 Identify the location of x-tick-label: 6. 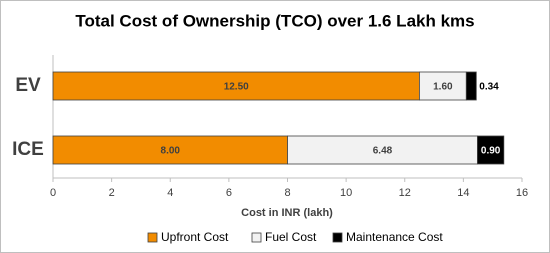
(229, 193).